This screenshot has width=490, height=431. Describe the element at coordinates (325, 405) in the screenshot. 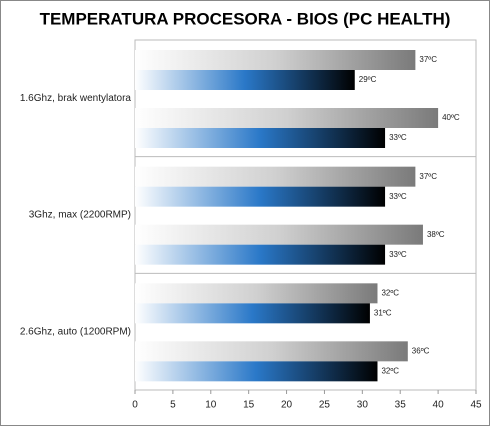

I see `x-tick-label: 25` at that location.